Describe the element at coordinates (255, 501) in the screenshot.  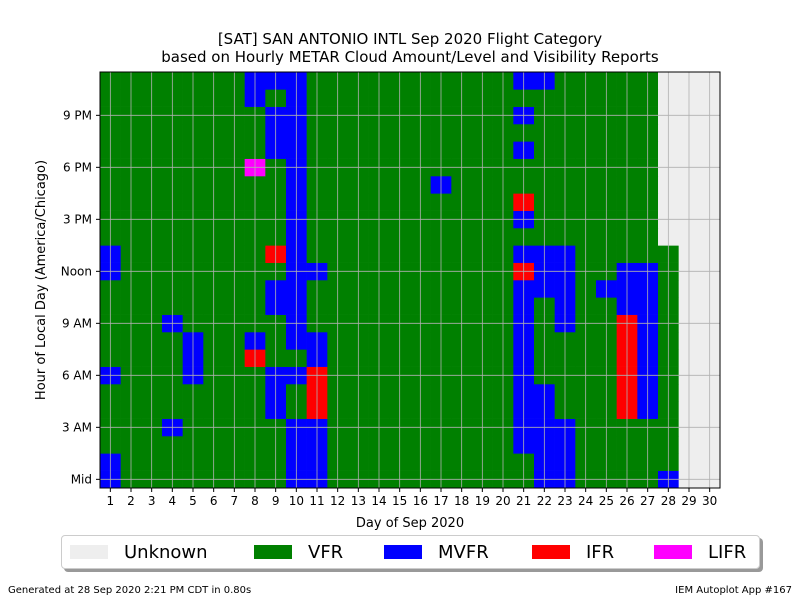
I see `x-tick-label: 8` at that location.